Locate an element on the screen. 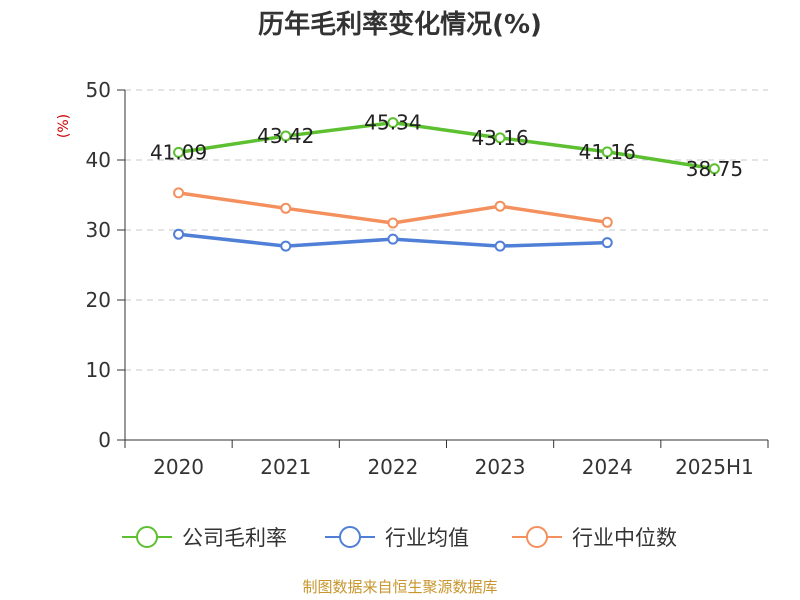 The image size is (800, 600). y-axis-unit: (%) is located at coordinates (64, 126).